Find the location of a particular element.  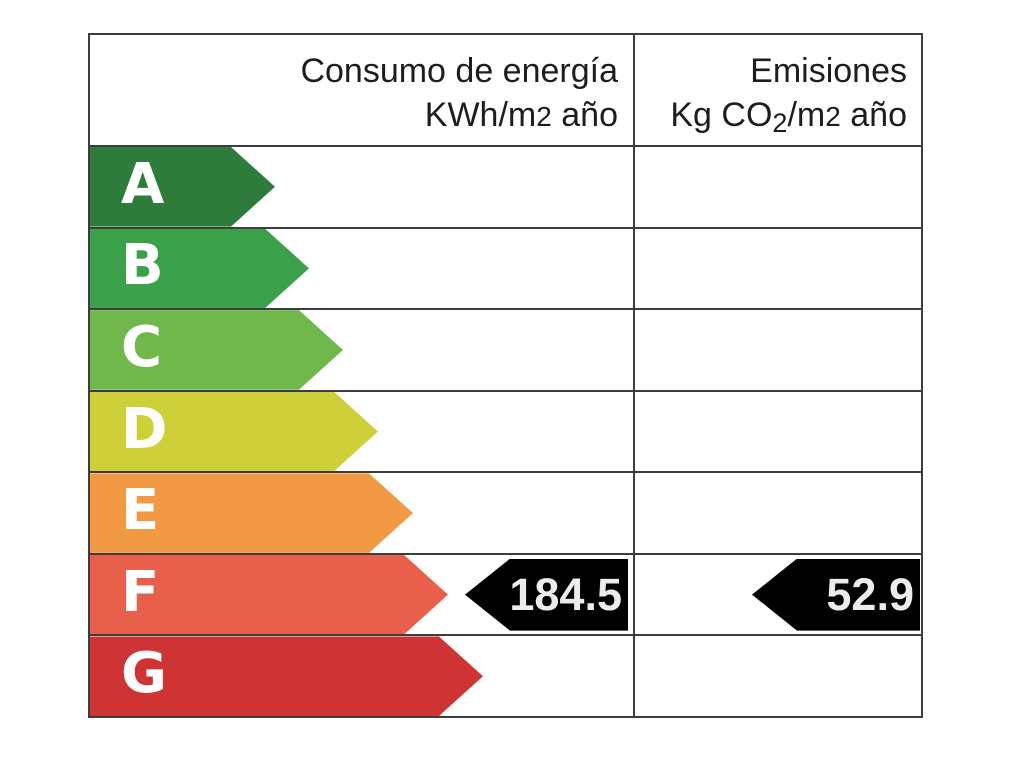

band-letter-e: E is located at coordinates (140, 511).